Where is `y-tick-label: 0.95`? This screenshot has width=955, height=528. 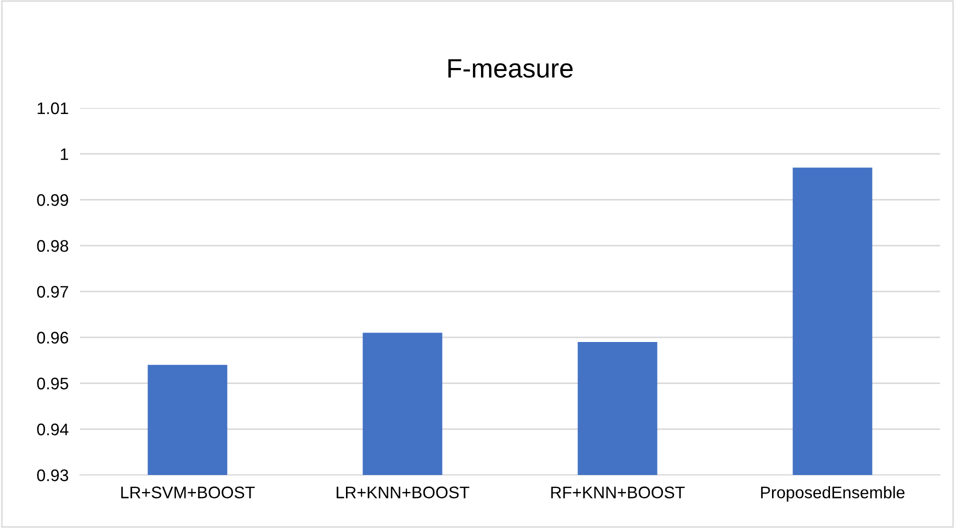 y-tick-label: 0.95 is located at coordinates (52, 384).